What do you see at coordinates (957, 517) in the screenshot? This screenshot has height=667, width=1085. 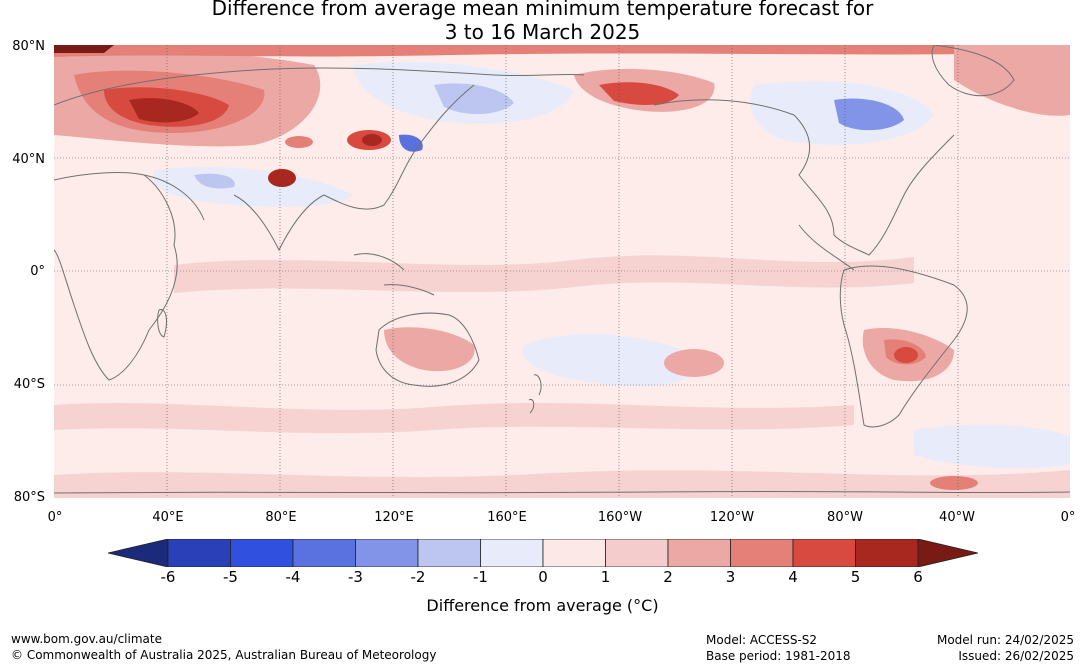 I see `lon-tick-40w: 40°W` at bounding box center [957, 517].